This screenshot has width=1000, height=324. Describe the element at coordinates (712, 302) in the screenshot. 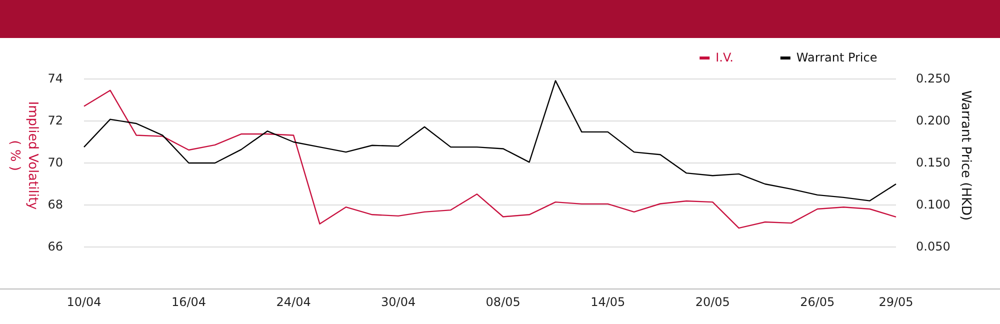

I see `x-tick-label: 20/05` at that location.